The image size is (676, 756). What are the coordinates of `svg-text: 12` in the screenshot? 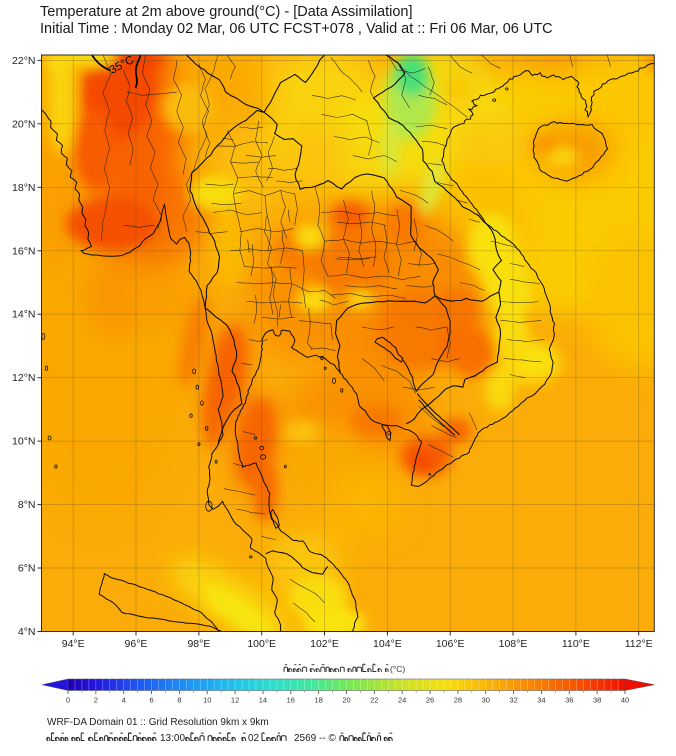 It's located at (235, 700).